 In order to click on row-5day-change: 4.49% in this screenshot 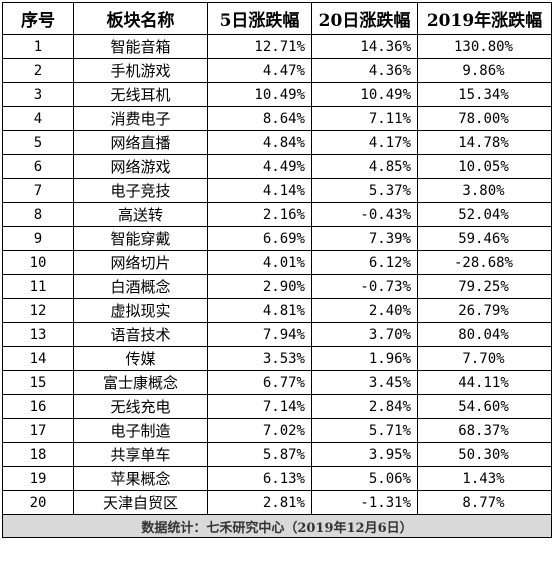, I will do `click(259, 166)`.